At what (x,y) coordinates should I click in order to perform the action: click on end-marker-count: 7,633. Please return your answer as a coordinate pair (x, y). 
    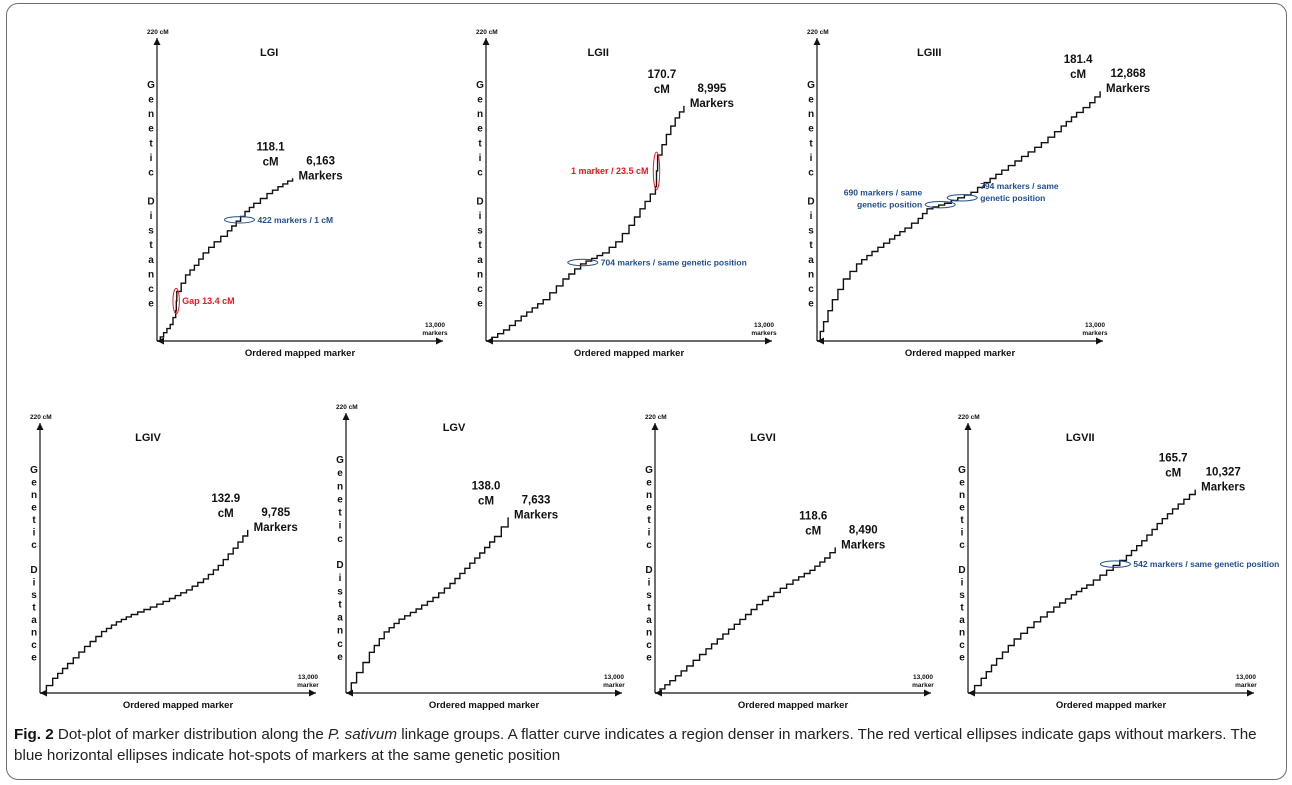
    Looking at the image, I should click on (536, 500).